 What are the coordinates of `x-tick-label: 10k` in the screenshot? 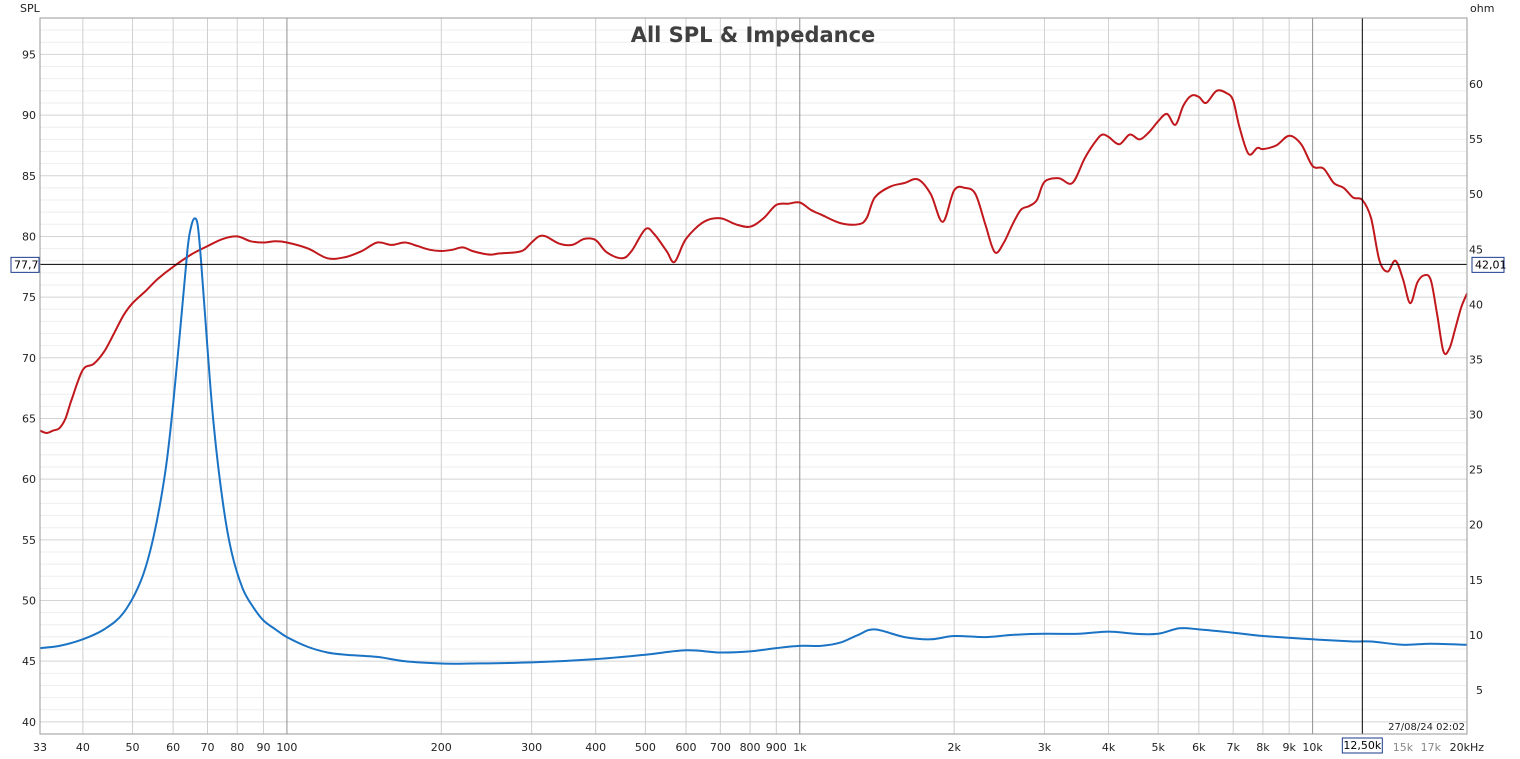 It's located at (1312, 747).